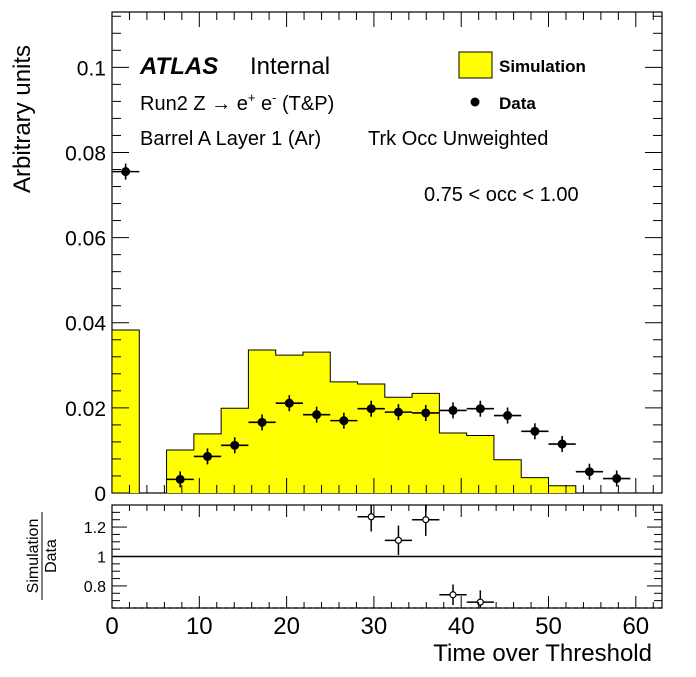 The width and height of the screenshot is (696, 677). Describe the element at coordinates (501, 195) in the screenshot. I see `occupancy-range-label: 0.75 < occ < 1.00` at that location.